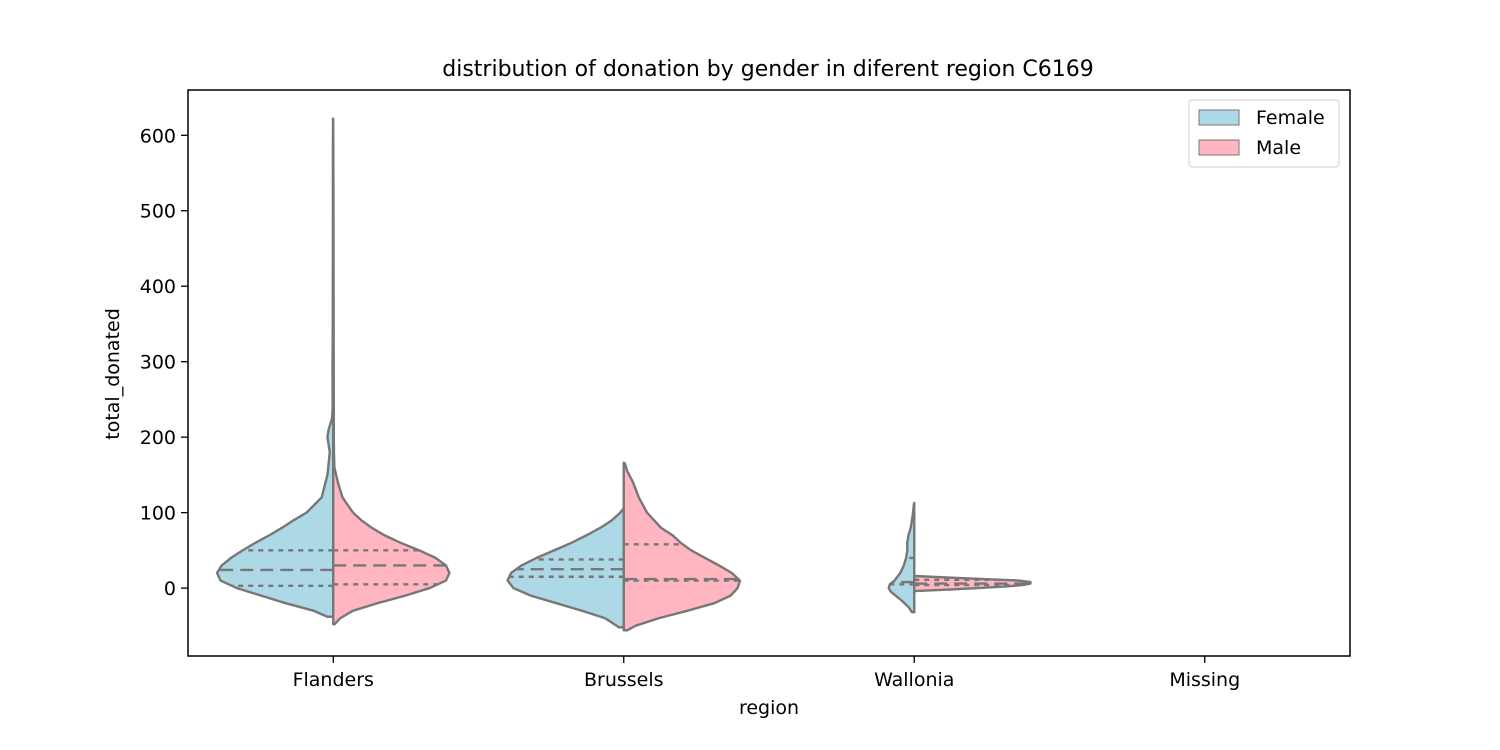 This screenshot has height=750, width=1500. Describe the element at coordinates (158, 514) in the screenshot. I see `y-tick-label: 100` at that location.